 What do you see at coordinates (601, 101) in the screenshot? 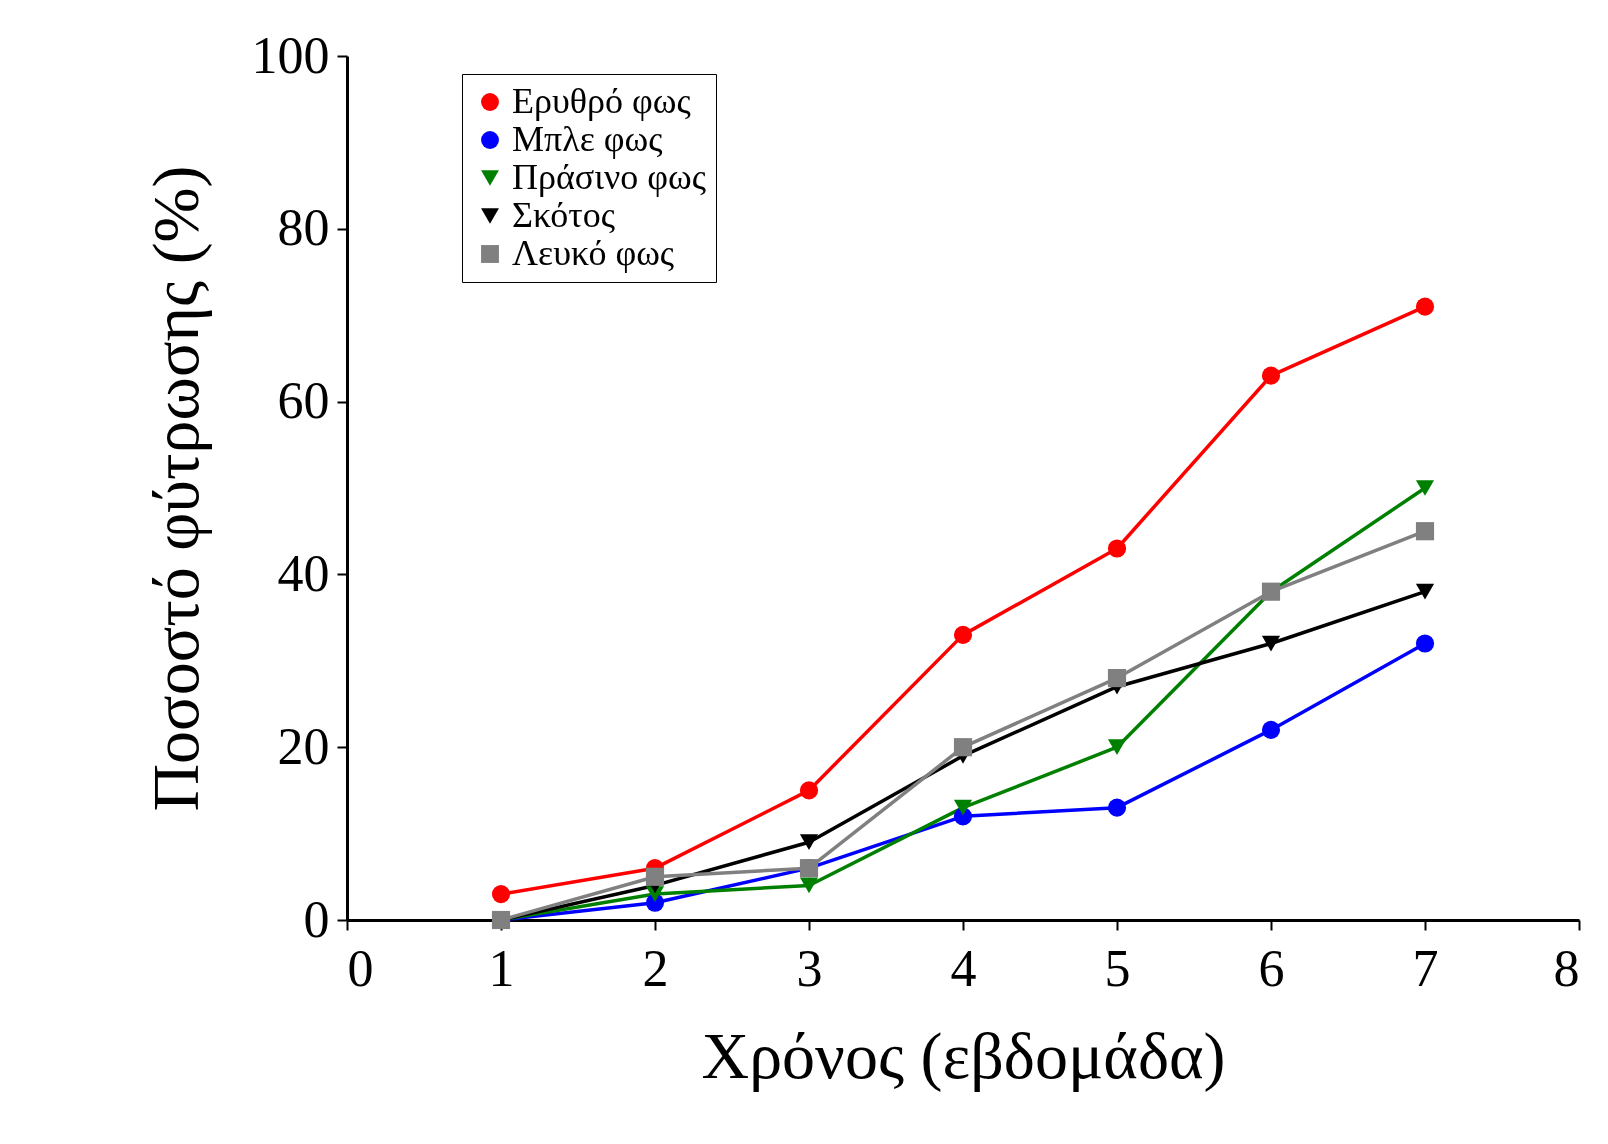
I see `legend-label: Ερυθρό φως` at bounding box center [601, 101].